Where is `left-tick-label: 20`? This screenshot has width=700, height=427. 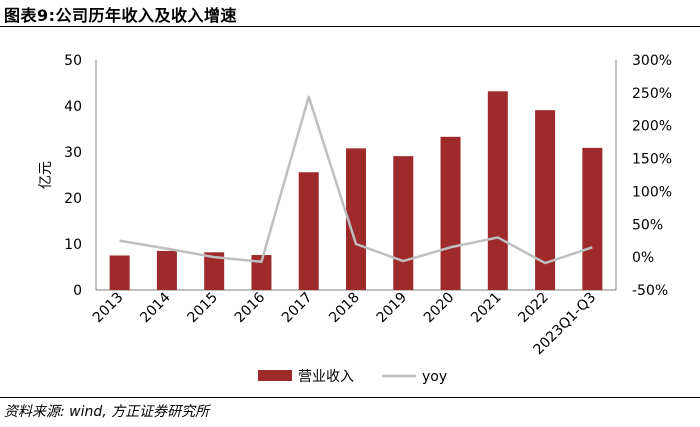 left-tick-label: 20 is located at coordinates (73, 199).